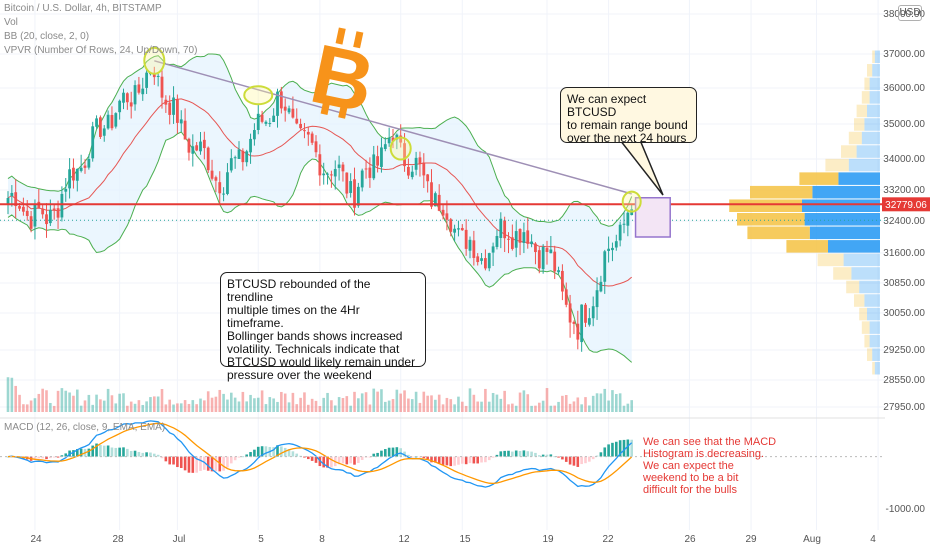 The height and width of the screenshot is (550, 932). What do you see at coordinates (83, 8) in the screenshot?
I see `chart-title: Bitcoin / U.S. Dollar, 4h, BITSTAMP` at bounding box center [83, 8].